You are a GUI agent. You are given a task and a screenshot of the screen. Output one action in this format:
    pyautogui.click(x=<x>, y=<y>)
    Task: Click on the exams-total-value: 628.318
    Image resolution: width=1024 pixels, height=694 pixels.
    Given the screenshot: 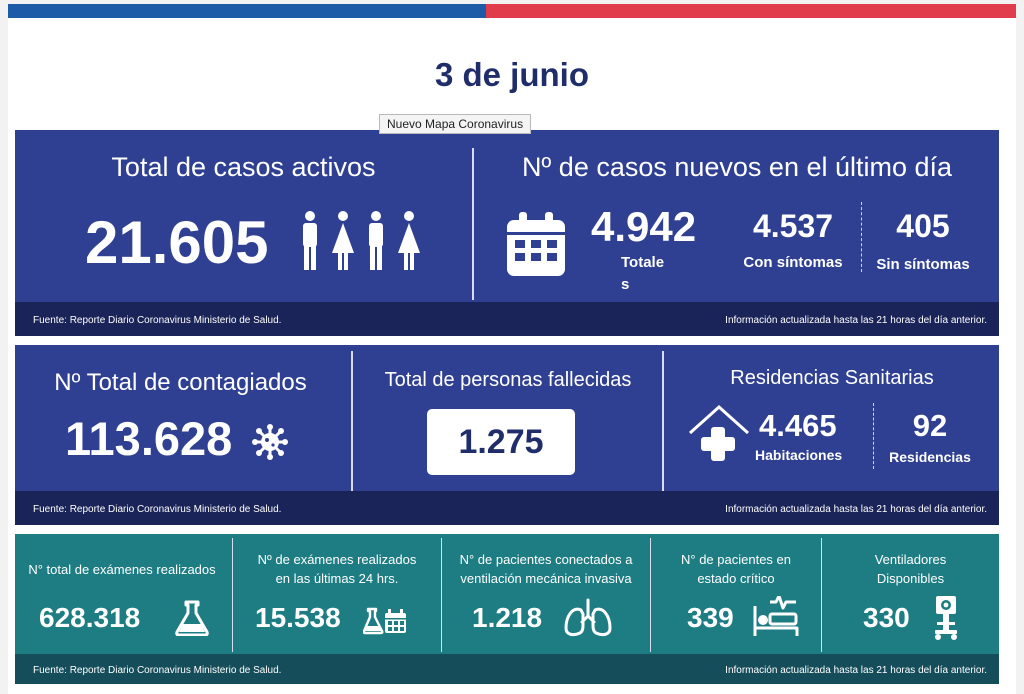 What is the action you would take?
    pyautogui.click(x=90, y=617)
    